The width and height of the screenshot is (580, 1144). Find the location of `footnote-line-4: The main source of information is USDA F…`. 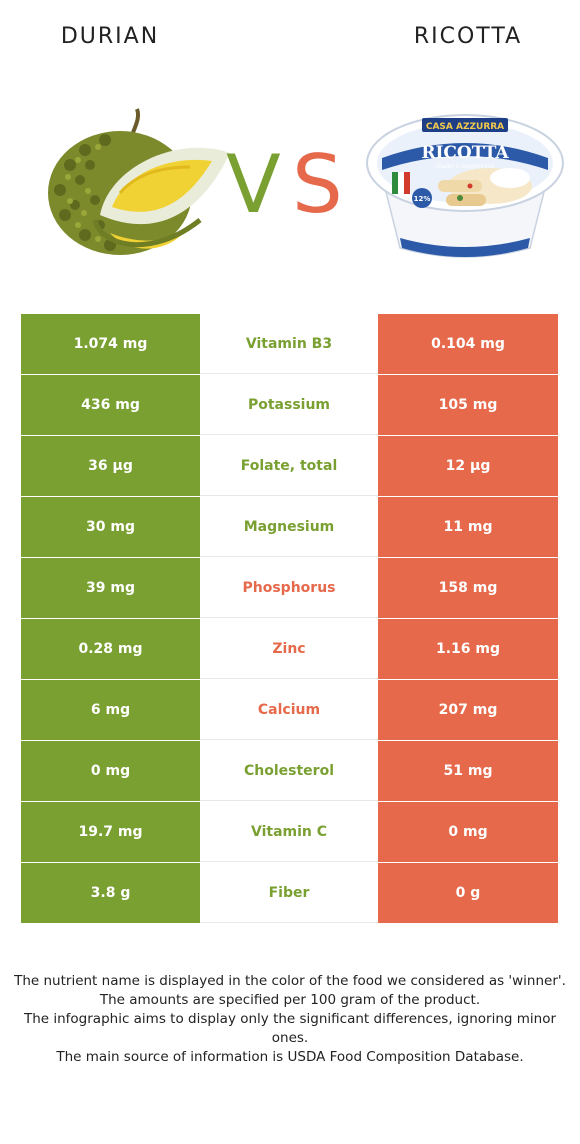

footnote-line-4: The main source of information is USDA F… is located at coordinates (290, 1057).